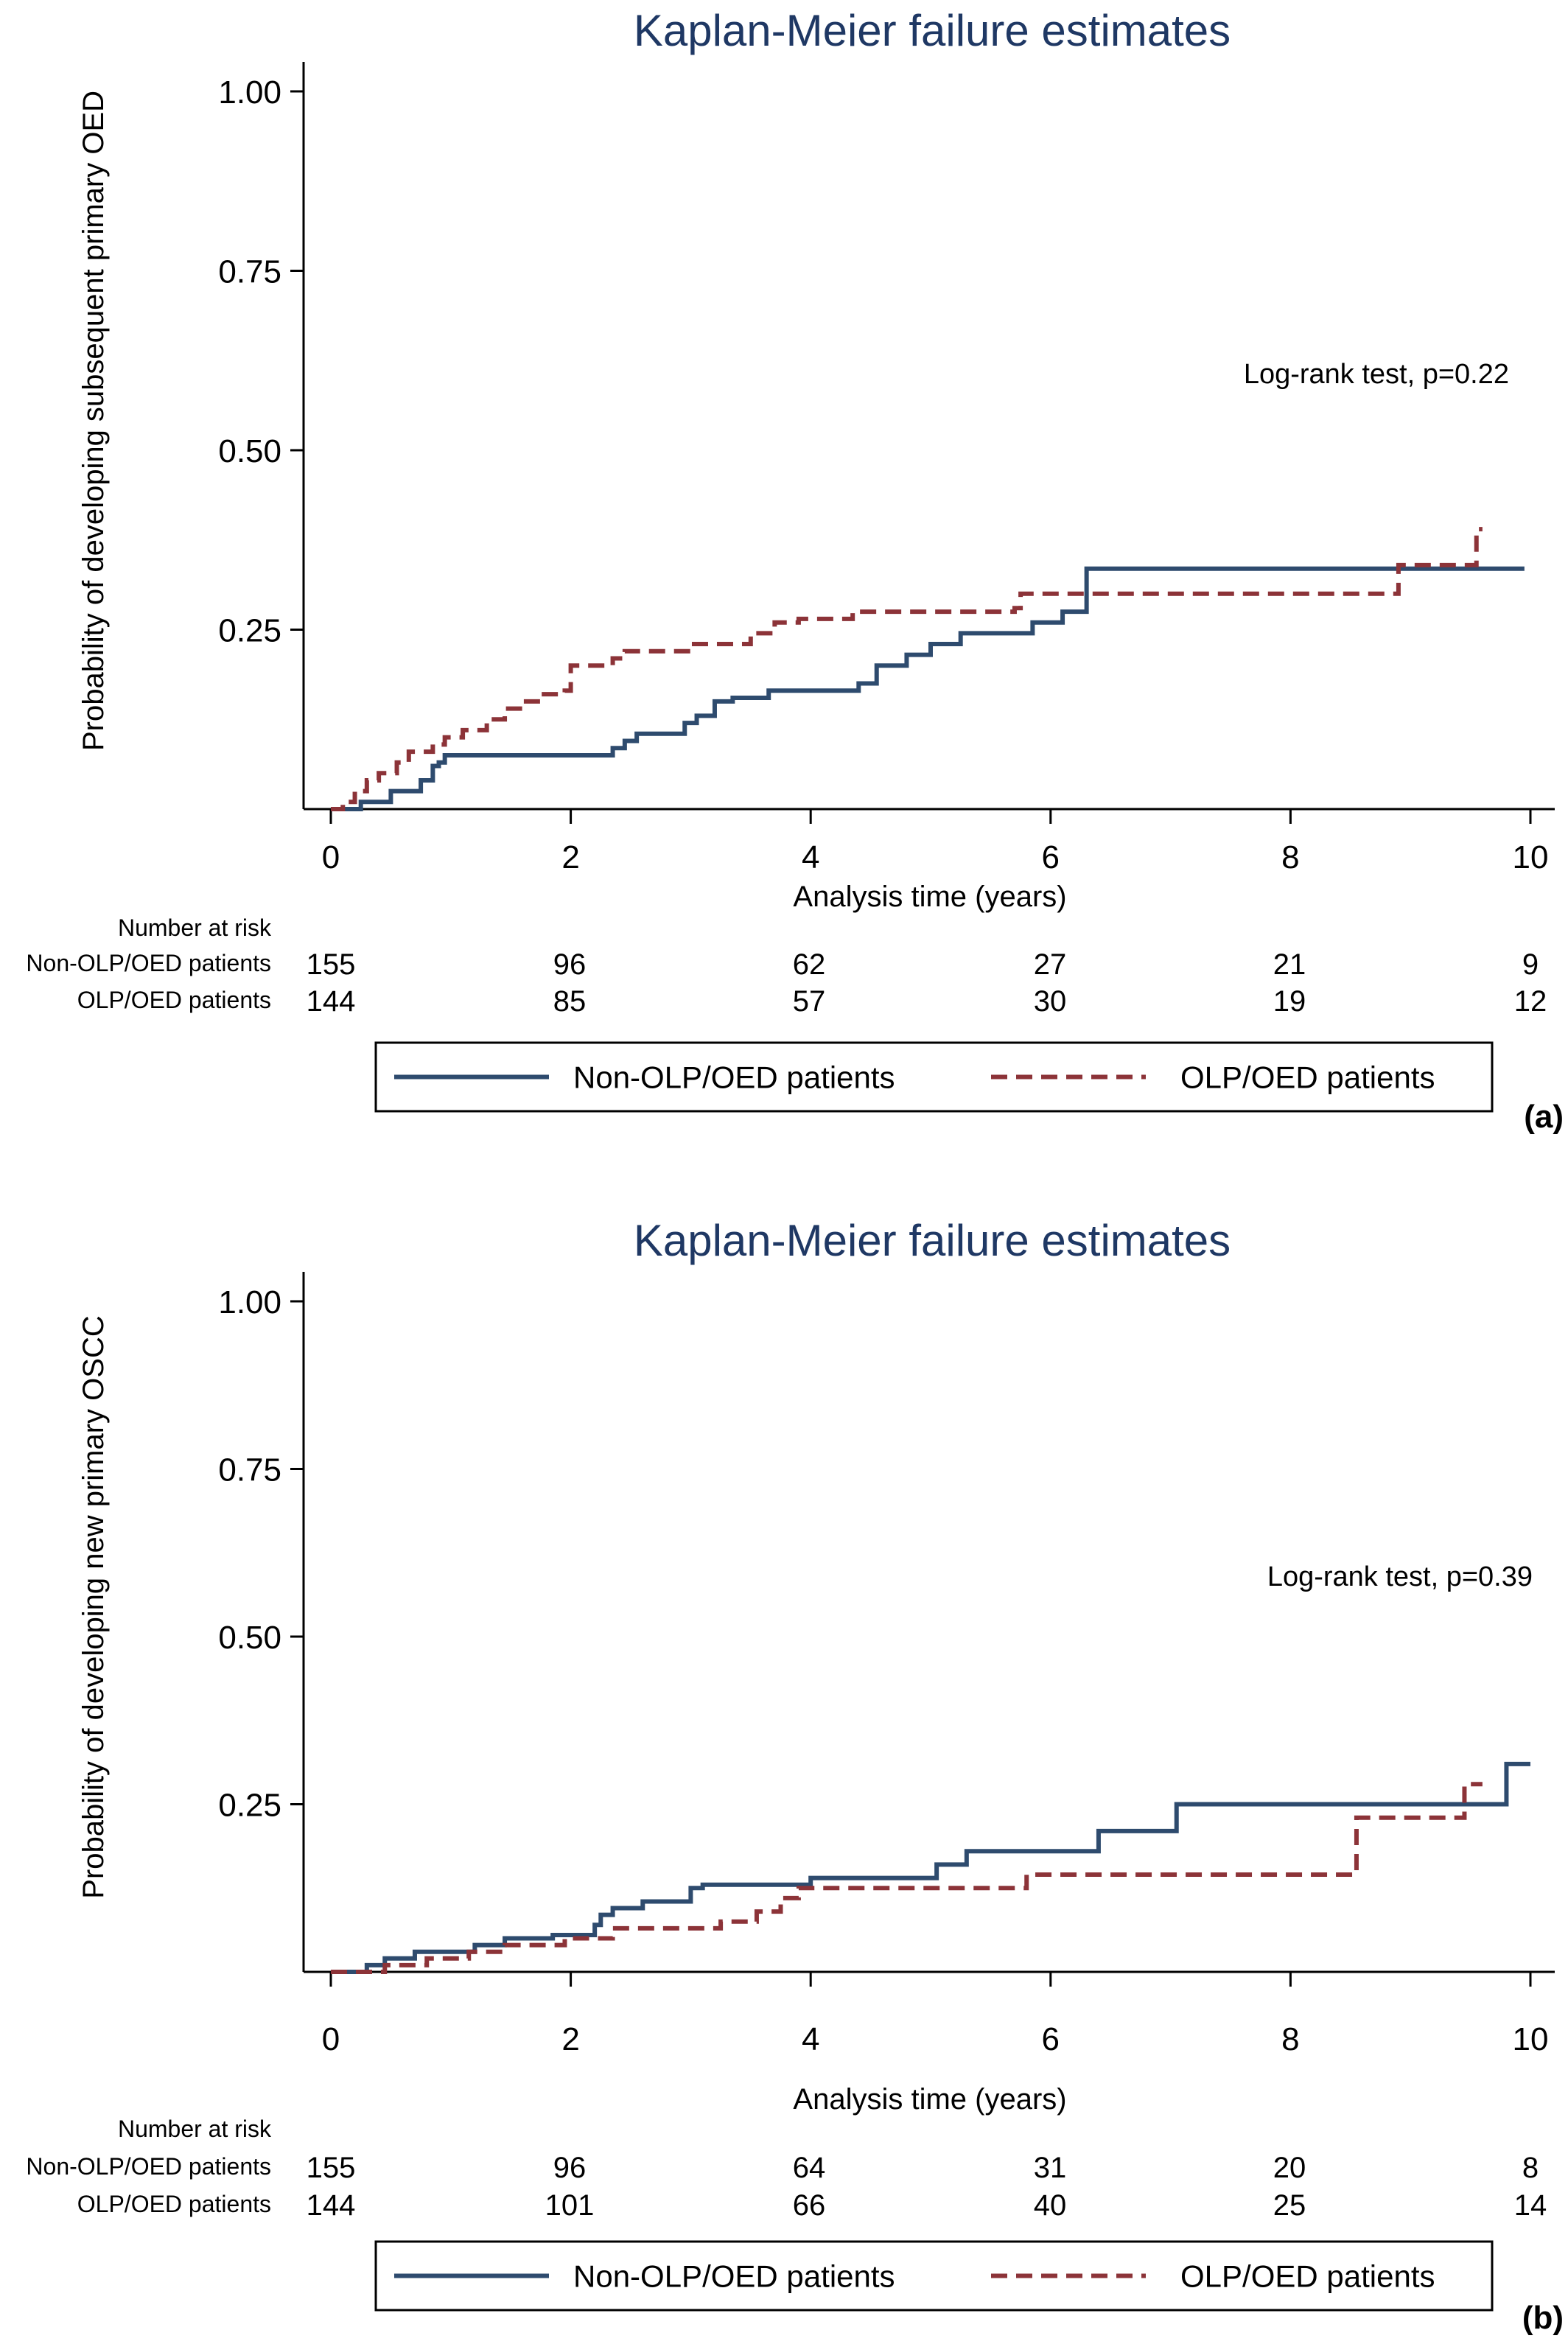  I want to click on risk-value: 85, so click(570, 1001).